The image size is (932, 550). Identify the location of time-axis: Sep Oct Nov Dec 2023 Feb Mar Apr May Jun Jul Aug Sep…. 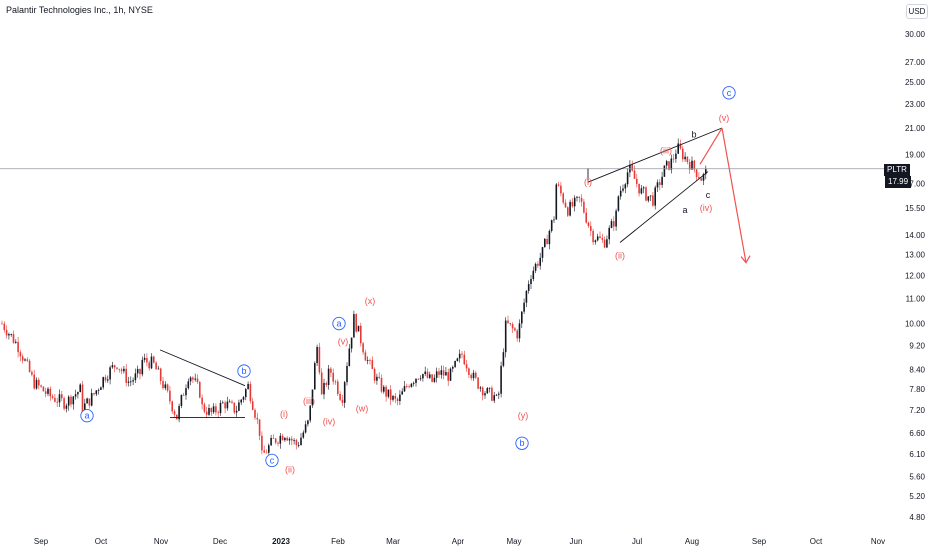
(459, 541).